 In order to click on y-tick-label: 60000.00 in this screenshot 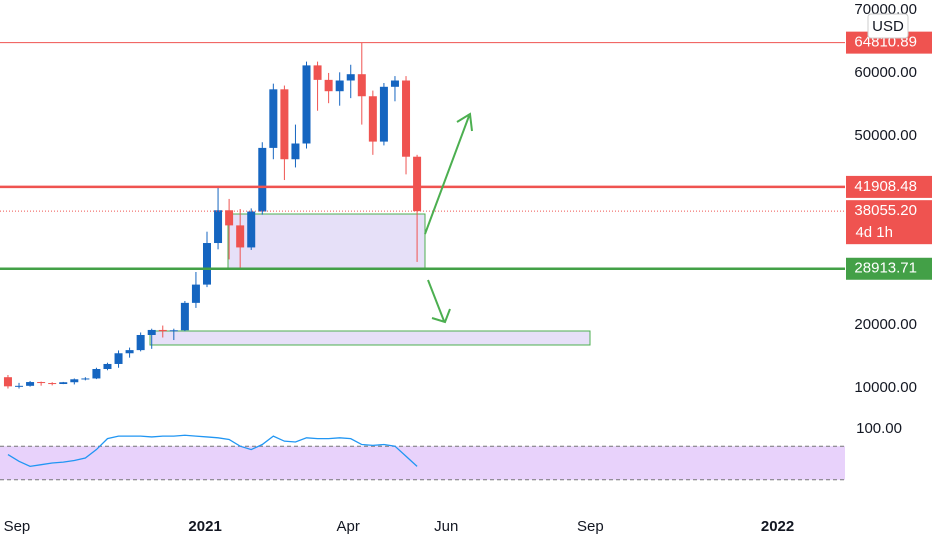, I will do `click(885, 72)`.